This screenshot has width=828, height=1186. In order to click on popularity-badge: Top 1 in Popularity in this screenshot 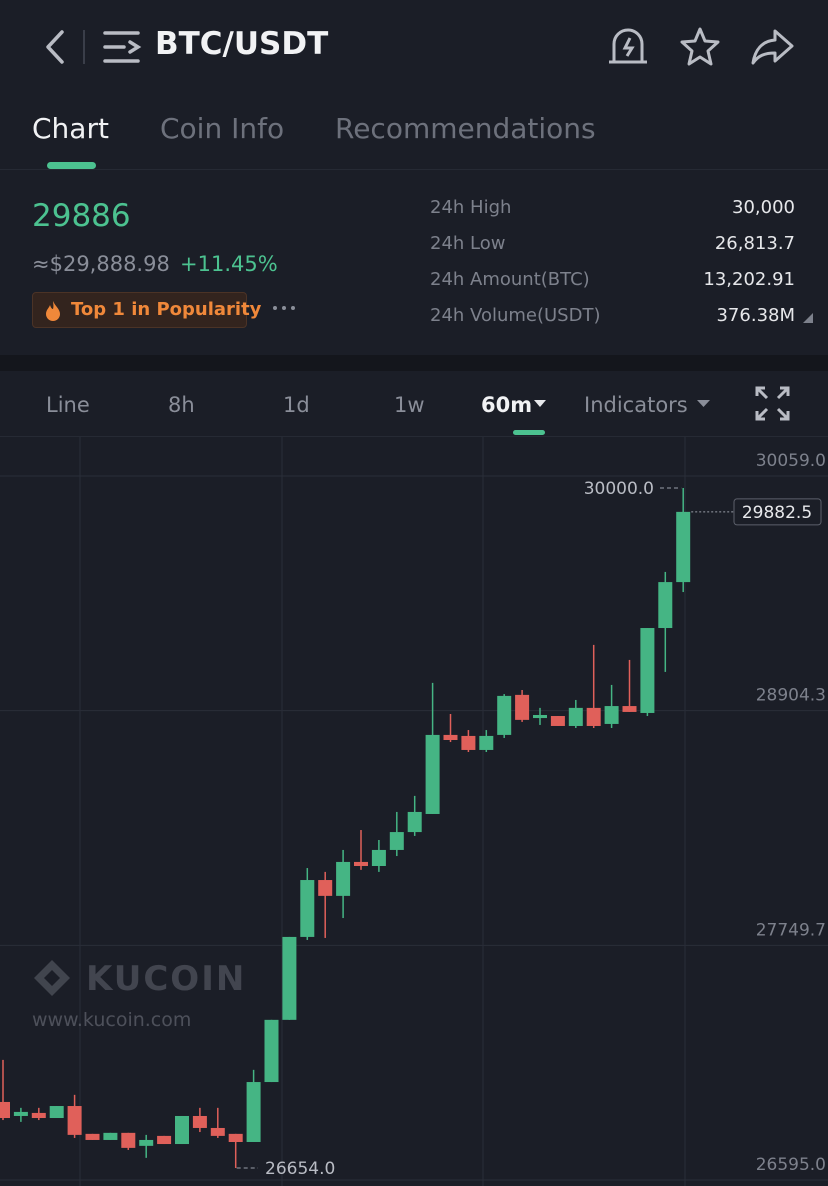, I will do `click(146, 310)`.